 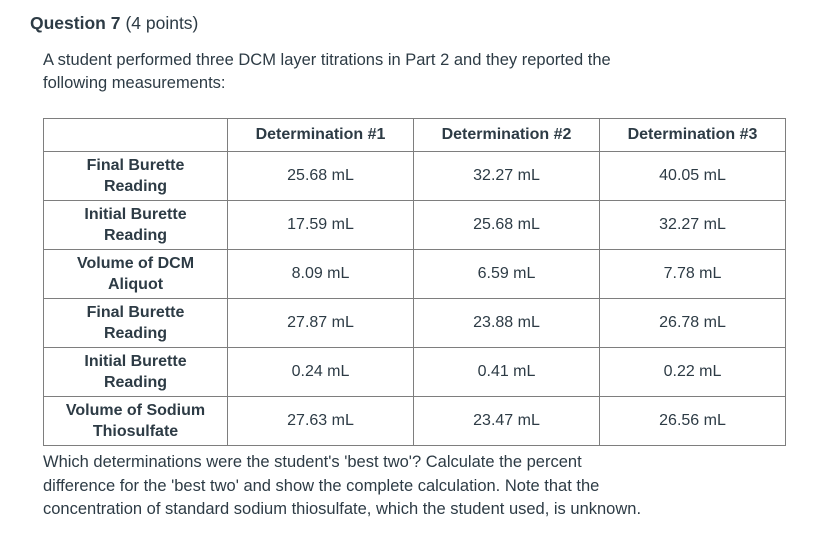 What do you see at coordinates (692, 135) in the screenshot?
I see `header-cell-determination-3: Determination #3` at bounding box center [692, 135].